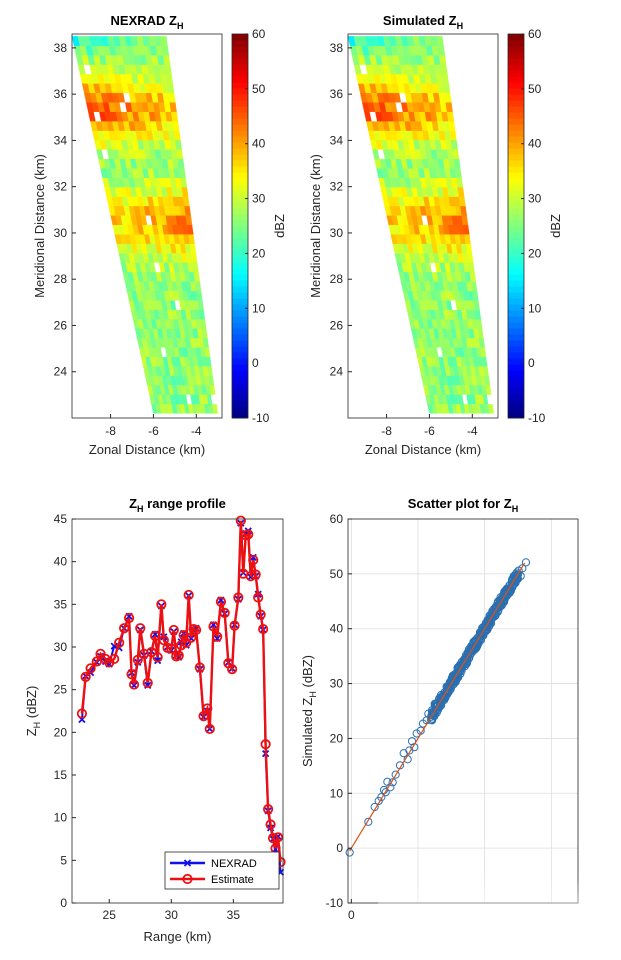  What do you see at coordinates (181, 691) in the screenshot?
I see `series-estimate` at bounding box center [181, 691].